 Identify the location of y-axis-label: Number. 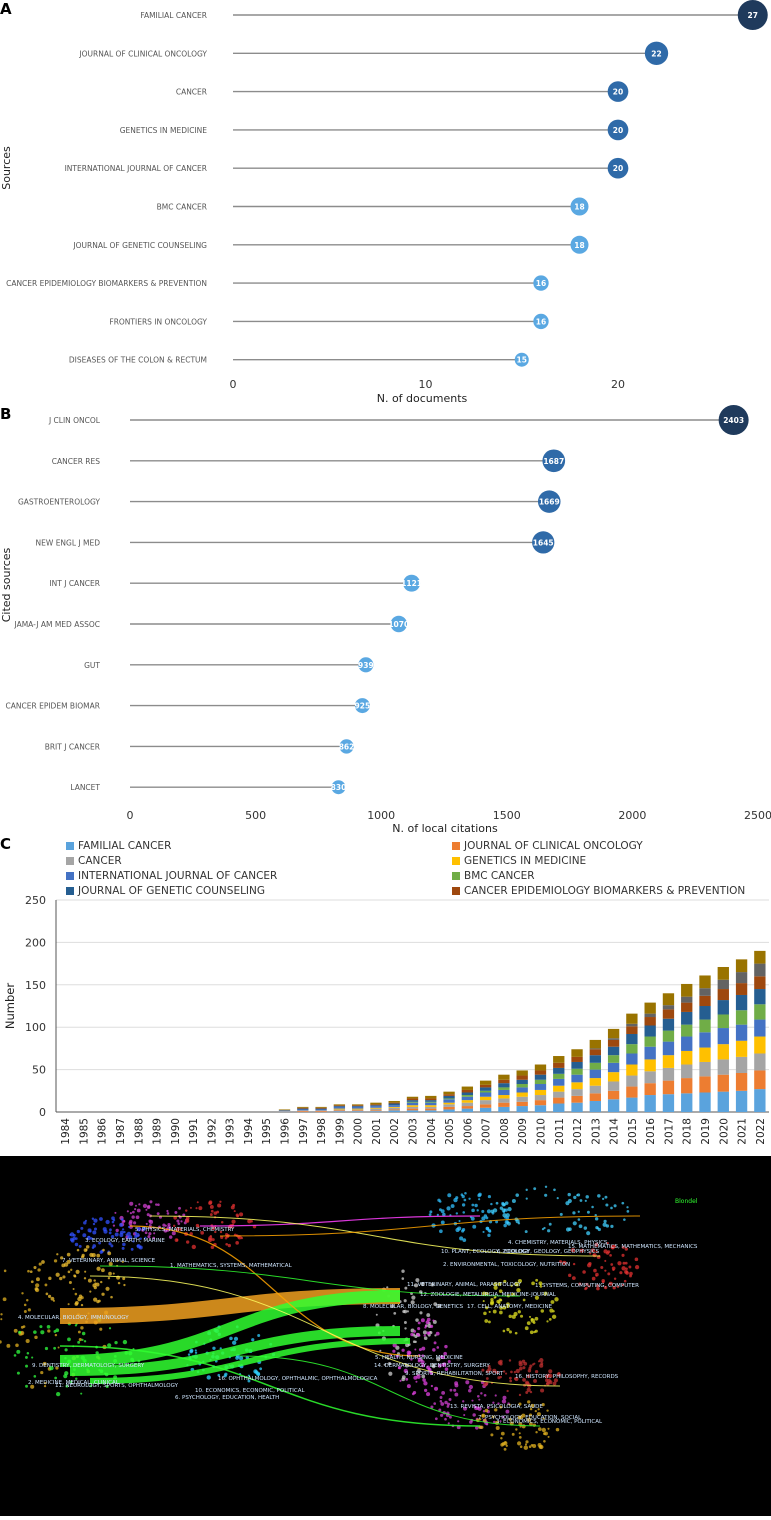
(10, 1006).